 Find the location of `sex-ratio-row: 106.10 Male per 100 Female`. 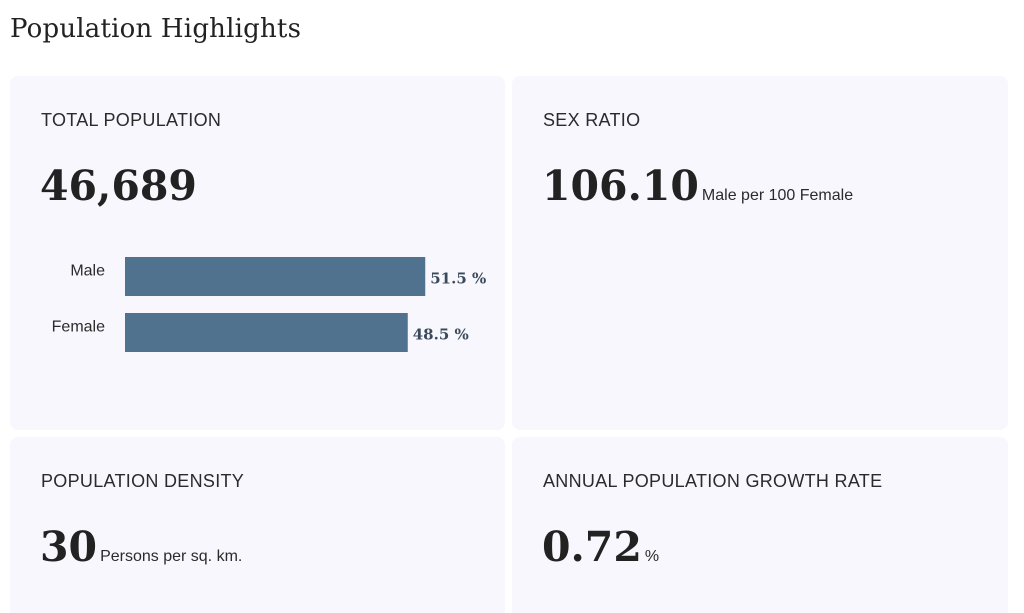

sex-ratio-row: 106.10 Male per 100 Female is located at coordinates (697, 186).